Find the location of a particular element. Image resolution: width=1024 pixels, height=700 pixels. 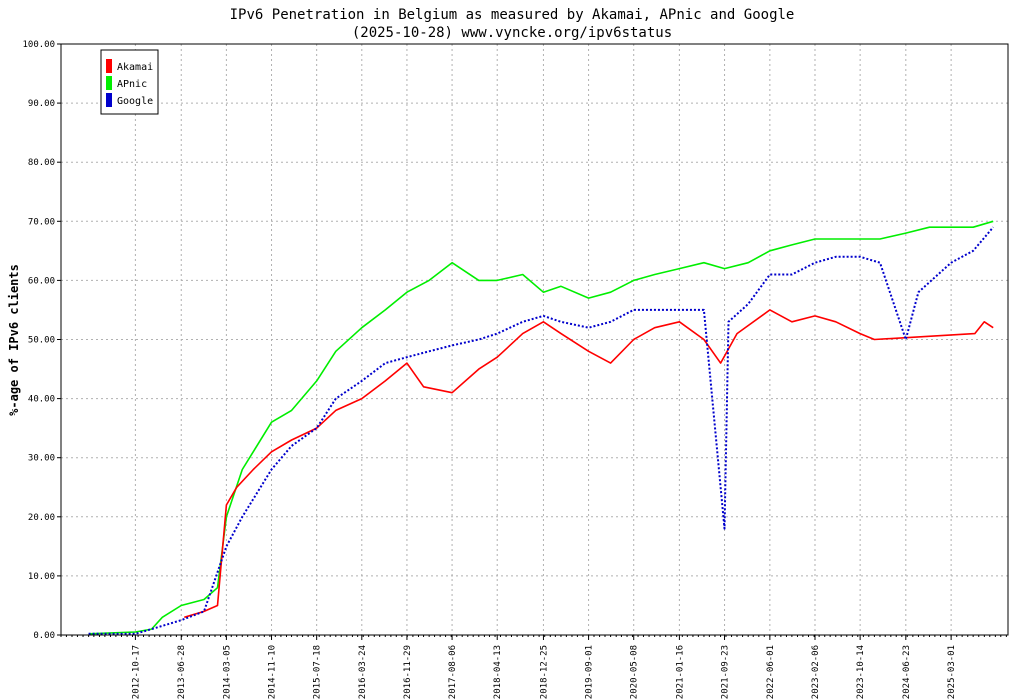

y-tick-label: 10.00 is located at coordinates (41, 577).